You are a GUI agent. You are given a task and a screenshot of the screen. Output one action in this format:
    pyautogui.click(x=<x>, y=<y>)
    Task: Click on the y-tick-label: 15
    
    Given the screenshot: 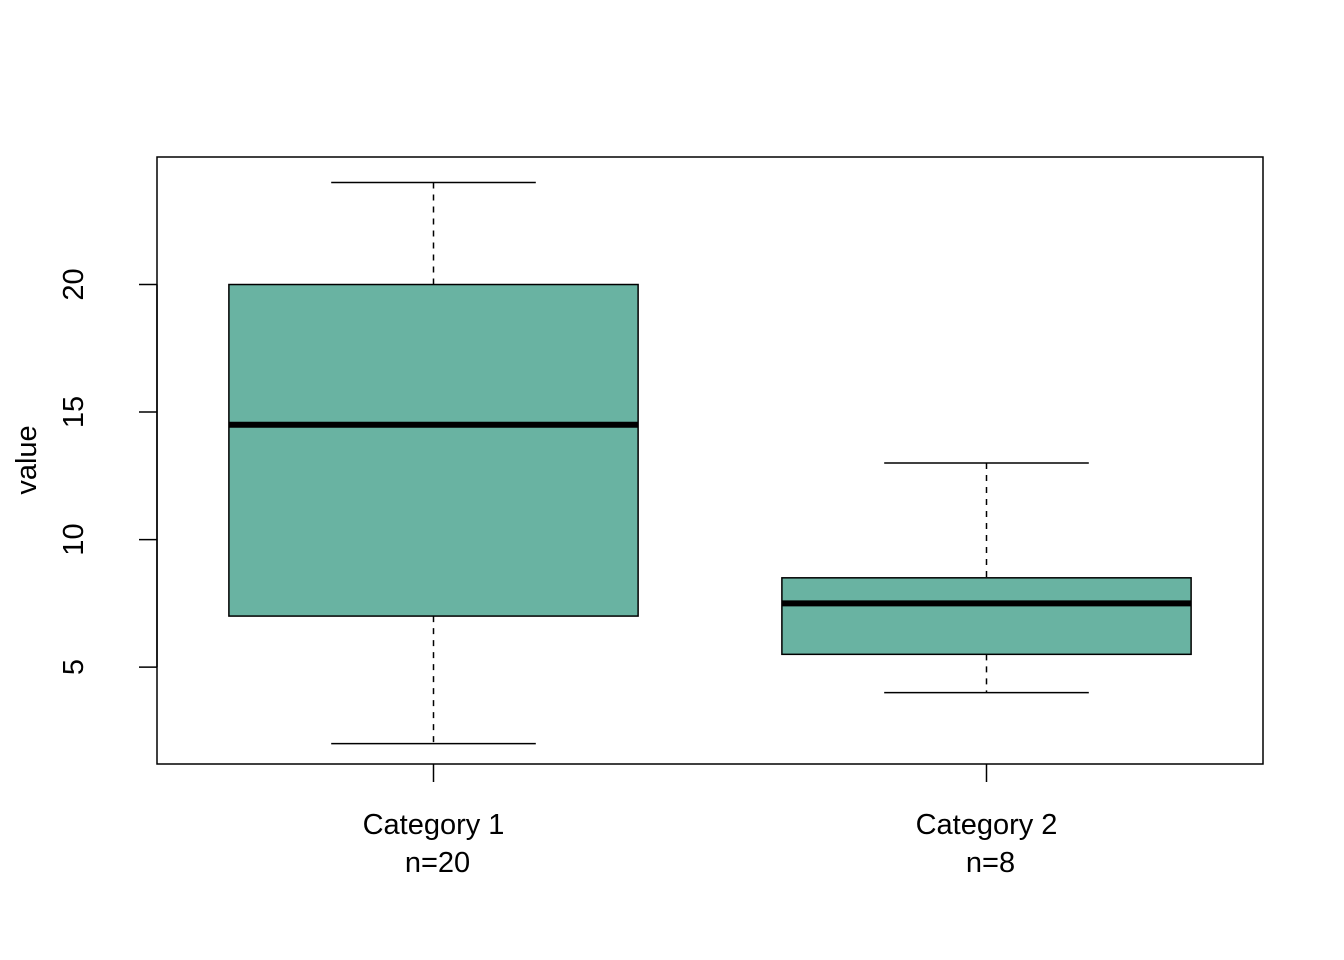 What is the action you would take?
    pyautogui.click(x=74, y=412)
    